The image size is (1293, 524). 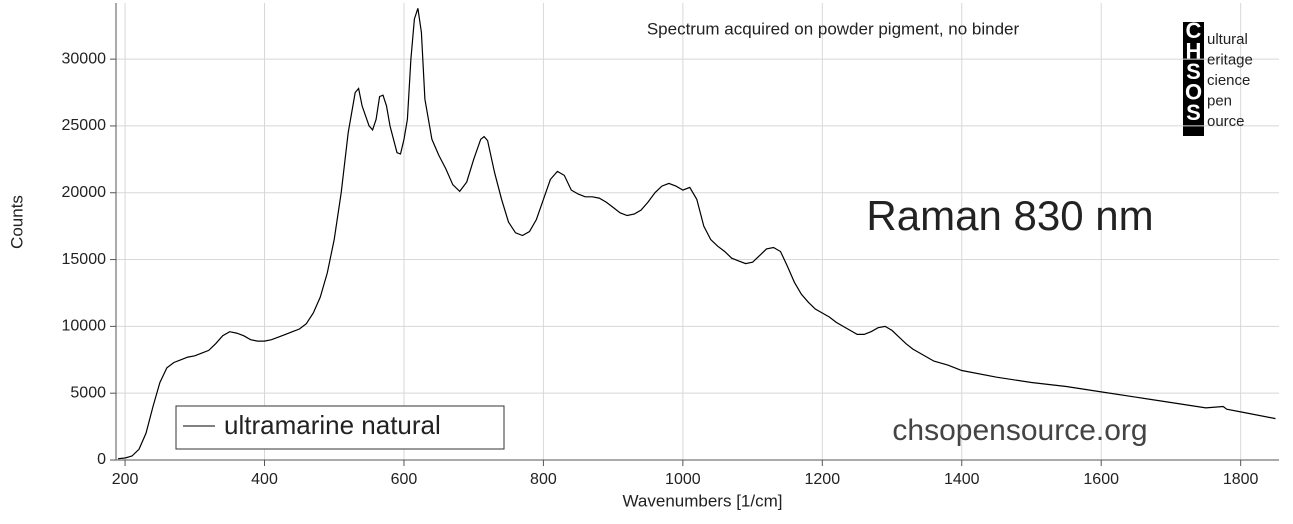 I want to click on logo-letter: C, so click(x=1194, y=30).